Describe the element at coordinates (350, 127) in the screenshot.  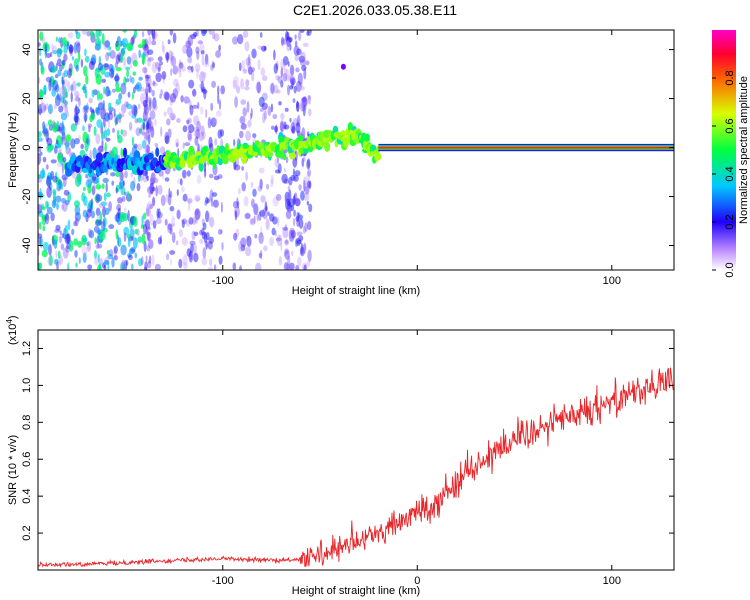
I see `ridge-blob` at that location.